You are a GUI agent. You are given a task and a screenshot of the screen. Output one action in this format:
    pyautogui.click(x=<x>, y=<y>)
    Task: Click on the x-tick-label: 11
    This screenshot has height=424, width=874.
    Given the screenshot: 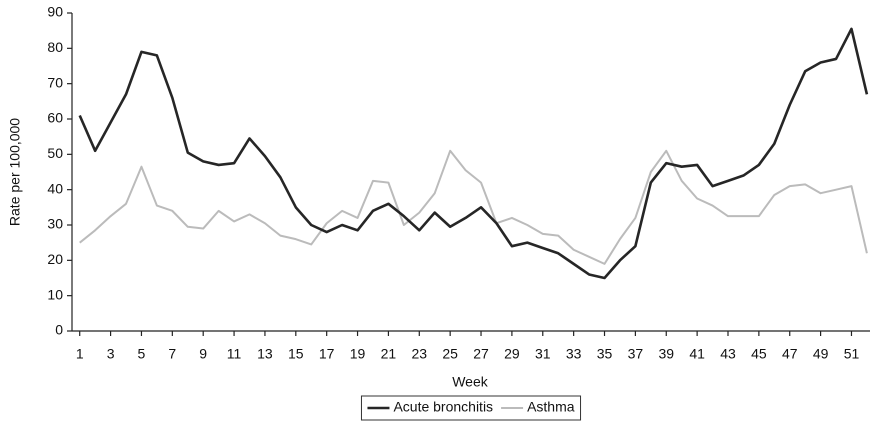 What is the action you would take?
    pyautogui.click(x=234, y=354)
    